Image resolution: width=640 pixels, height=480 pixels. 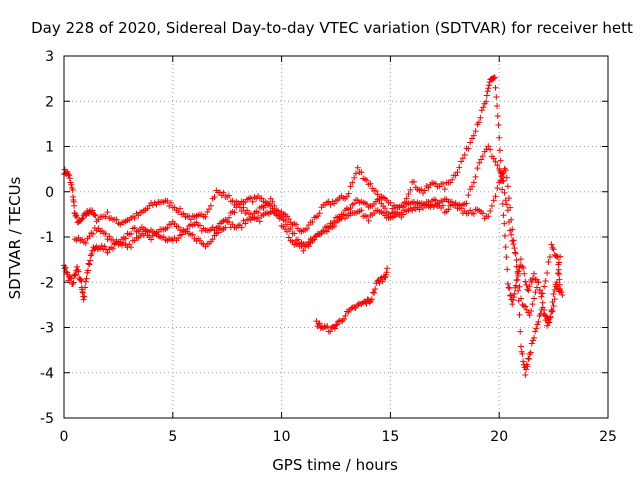 I want to click on x-tick-label: 20, so click(x=499, y=437).